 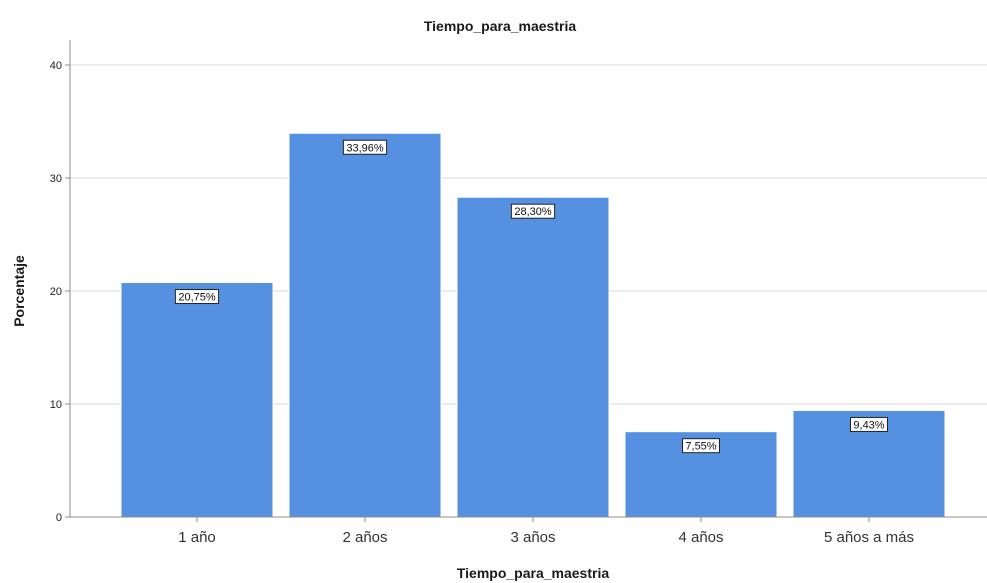 I want to click on data-label: 7,55%, so click(x=700, y=447).